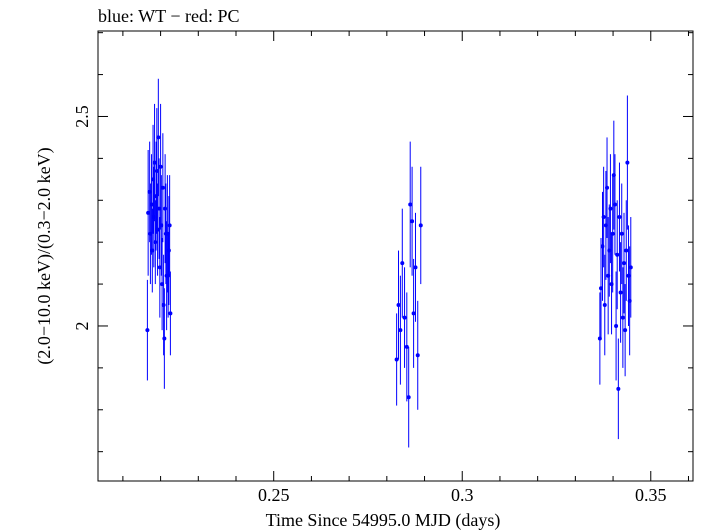 Image resolution: width=705 pixels, height=532 pixels. Describe the element at coordinates (82, 116) in the screenshot. I see `y-tick-label: 2.5` at that location.